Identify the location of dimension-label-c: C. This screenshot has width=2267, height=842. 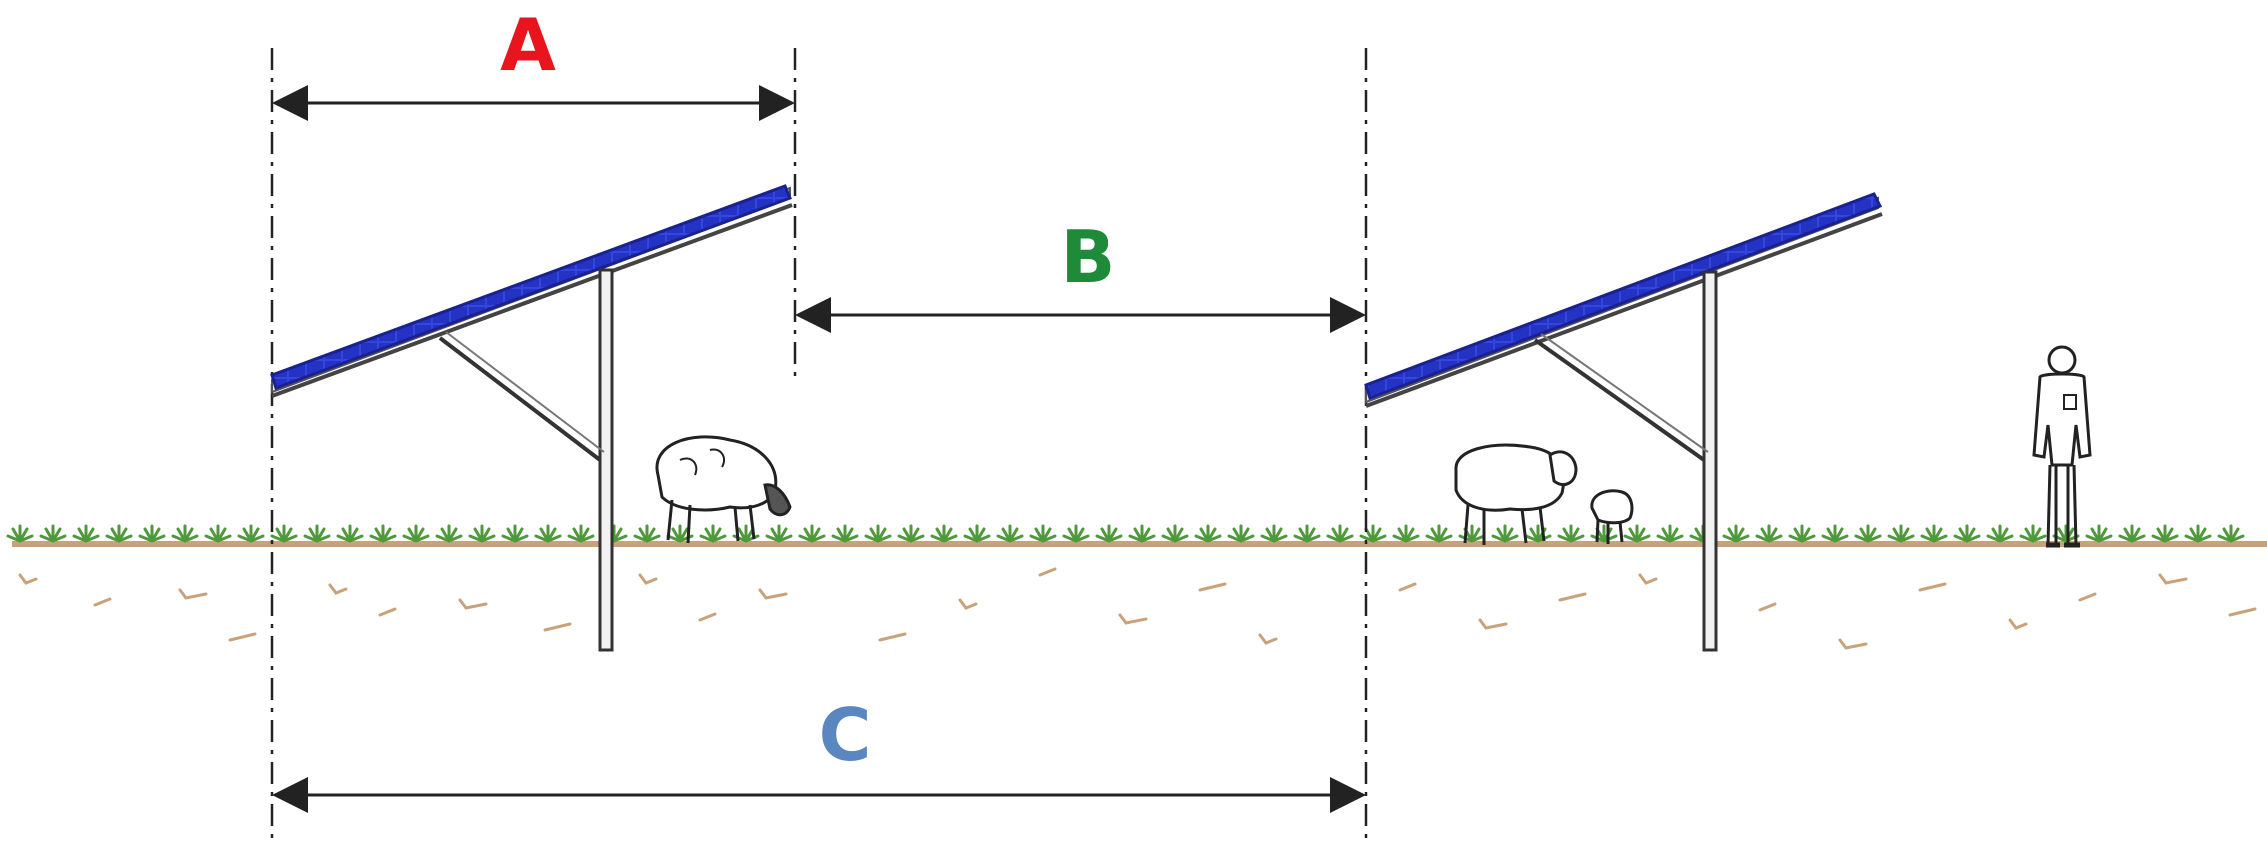
(845, 735).